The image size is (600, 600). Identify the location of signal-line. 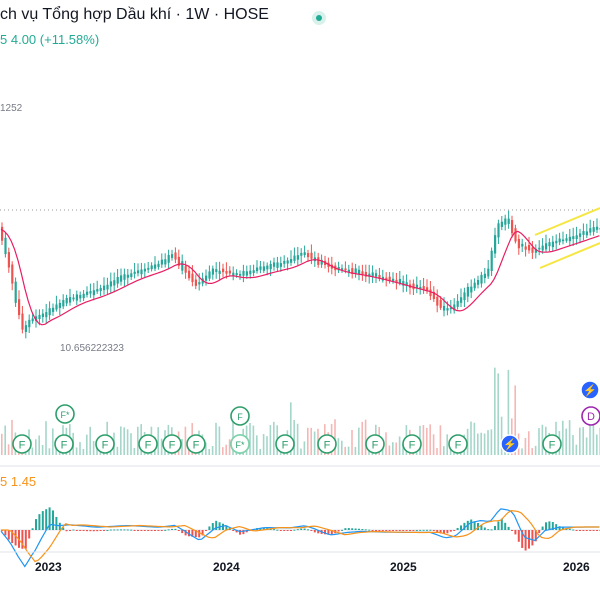
(300, 536).